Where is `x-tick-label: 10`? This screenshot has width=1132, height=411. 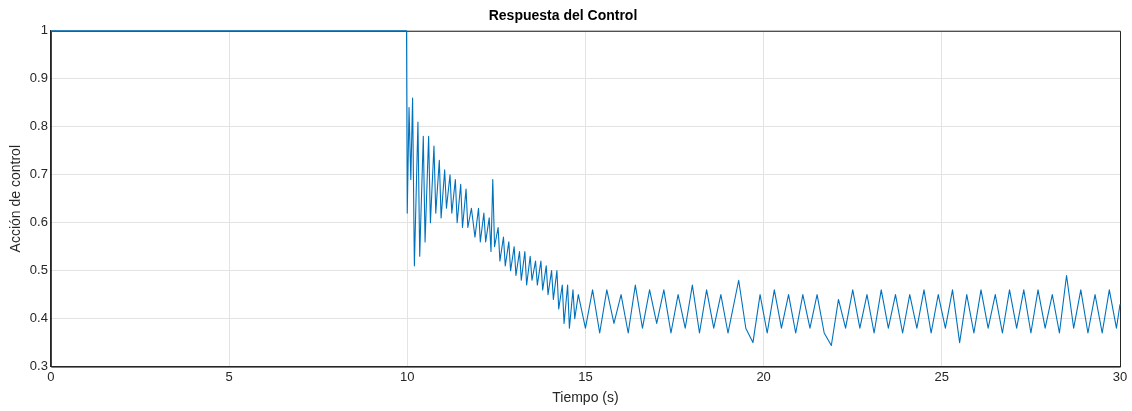
x-tick-label: 10 is located at coordinates (407, 376).